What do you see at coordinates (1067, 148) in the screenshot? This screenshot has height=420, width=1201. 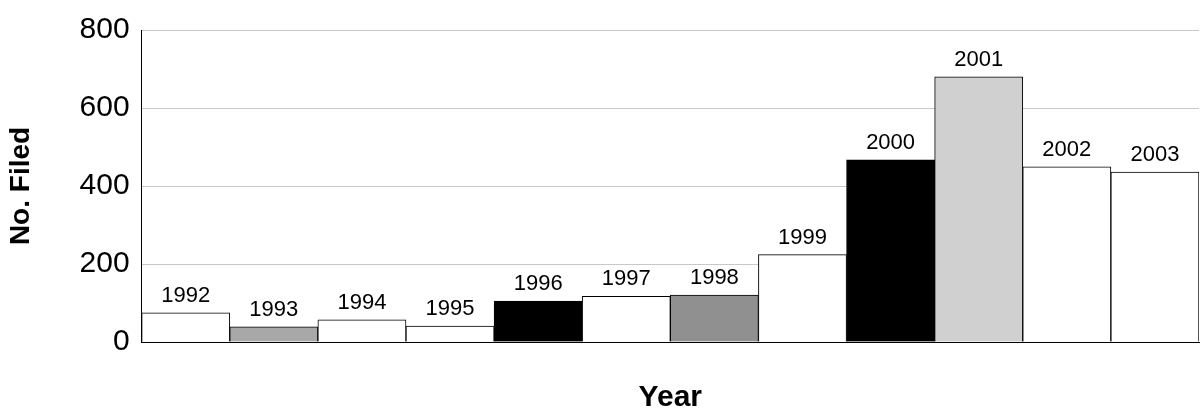 I see `x-tick-label: 2002` at bounding box center [1067, 148].